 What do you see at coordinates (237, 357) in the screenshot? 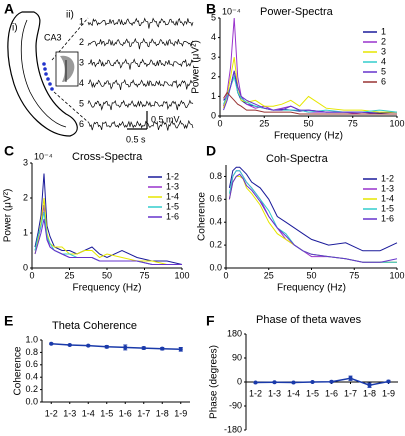
I see `y-tick-label: 90` at bounding box center [237, 357].